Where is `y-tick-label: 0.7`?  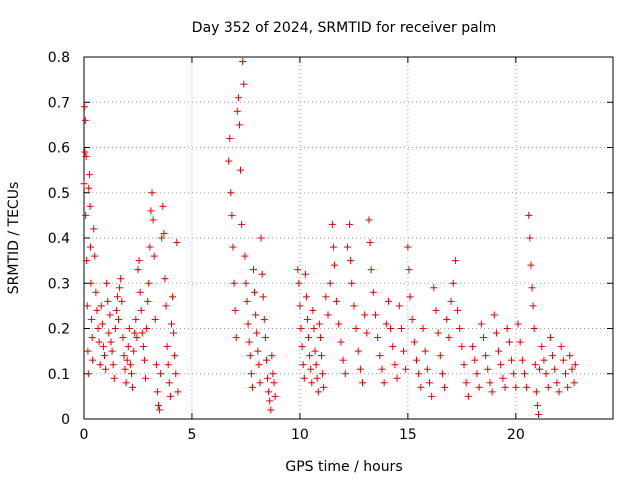 y-tick-label: 0.7 is located at coordinates (59, 103).